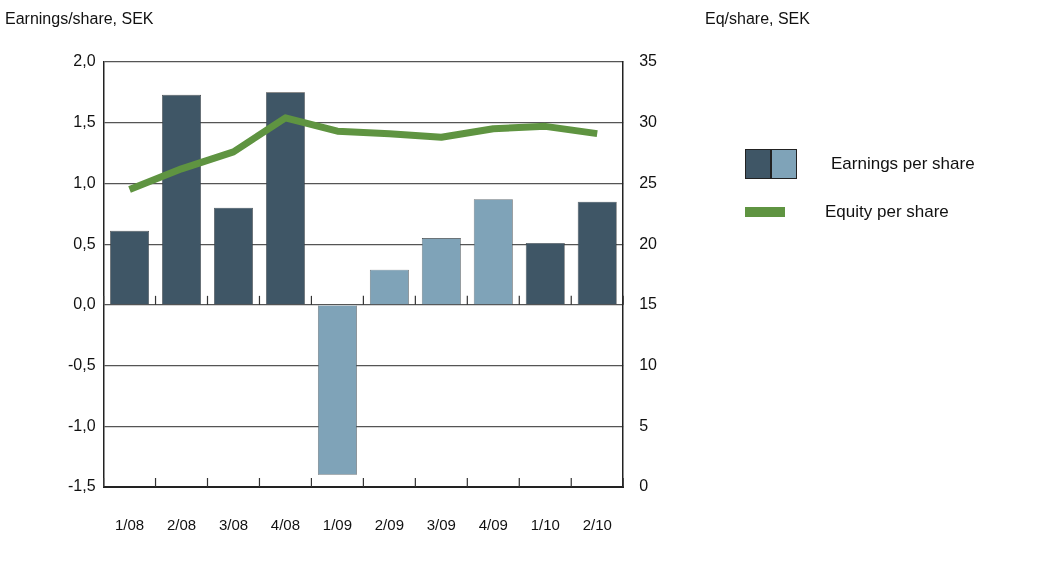 Image resolution: width=1055 pixels, height=567 pixels. What do you see at coordinates (648, 61) in the screenshot?
I see `y2-tick-label: 35` at bounding box center [648, 61].